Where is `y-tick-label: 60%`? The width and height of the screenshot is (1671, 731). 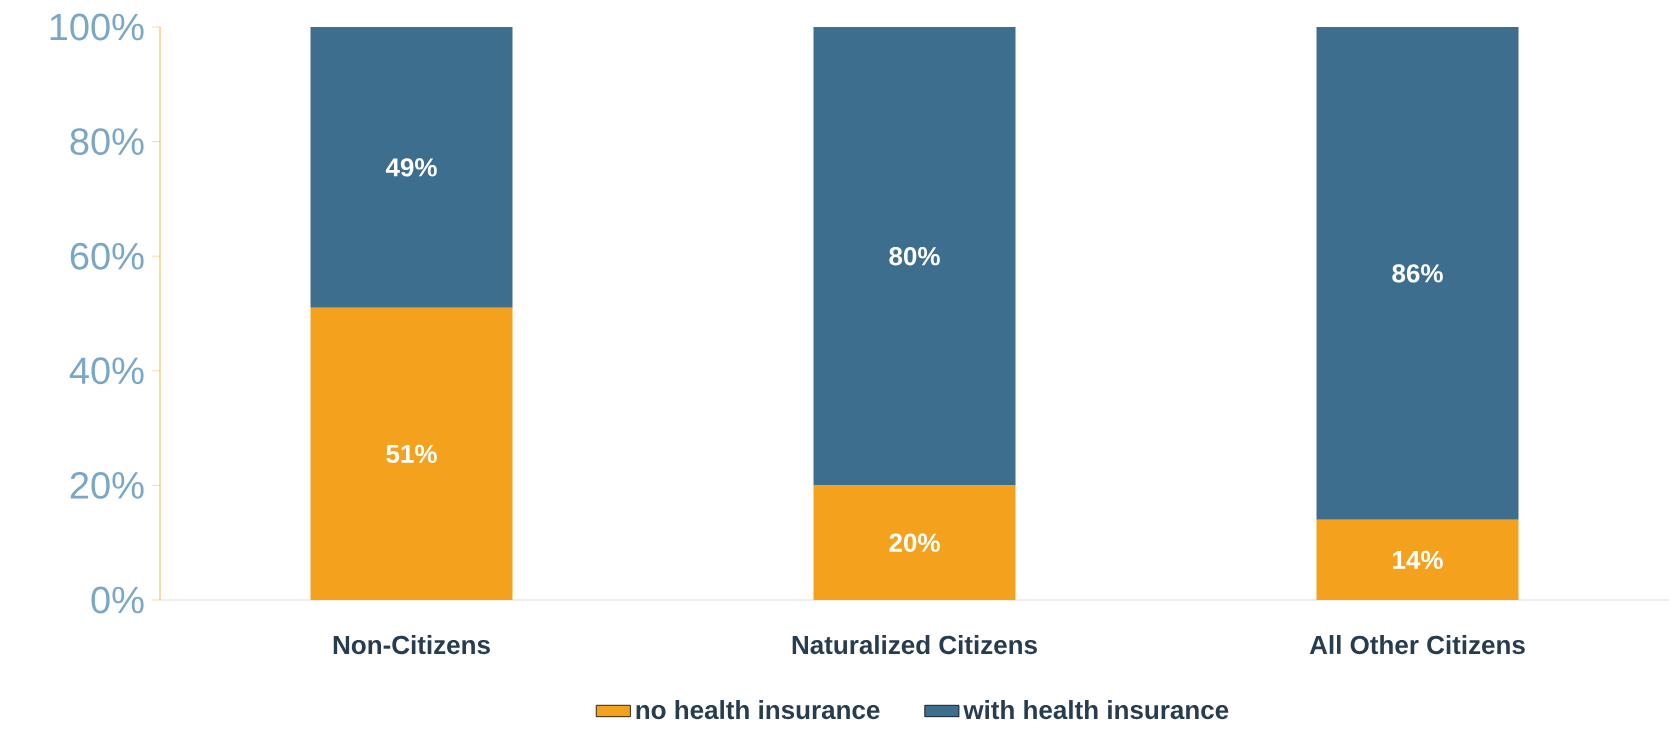
y-tick-label: 60% is located at coordinates (107, 256).